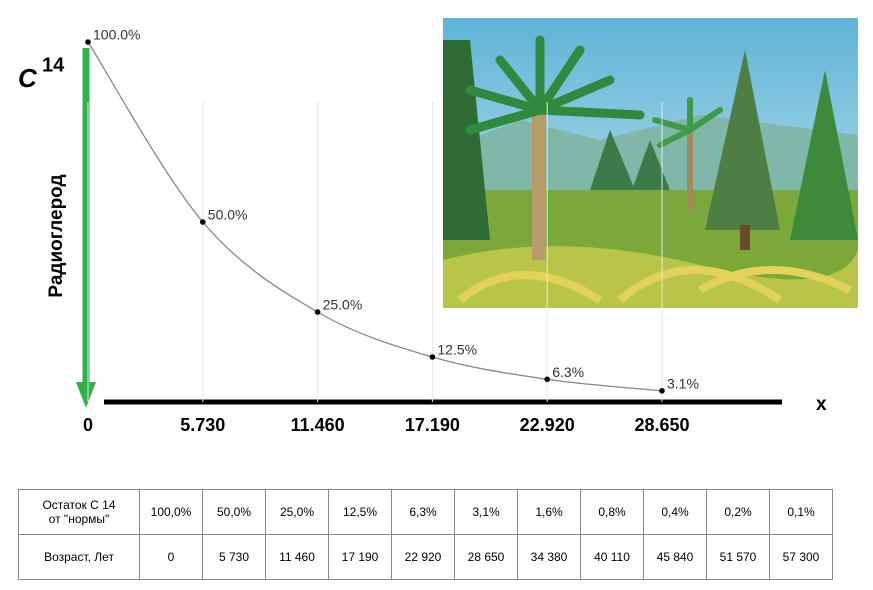 The height and width of the screenshot is (590, 873). What do you see at coordinates (234, 512) in the screenshot?
I see `table-cell: 50,0%` at bounding box center [234, 512].